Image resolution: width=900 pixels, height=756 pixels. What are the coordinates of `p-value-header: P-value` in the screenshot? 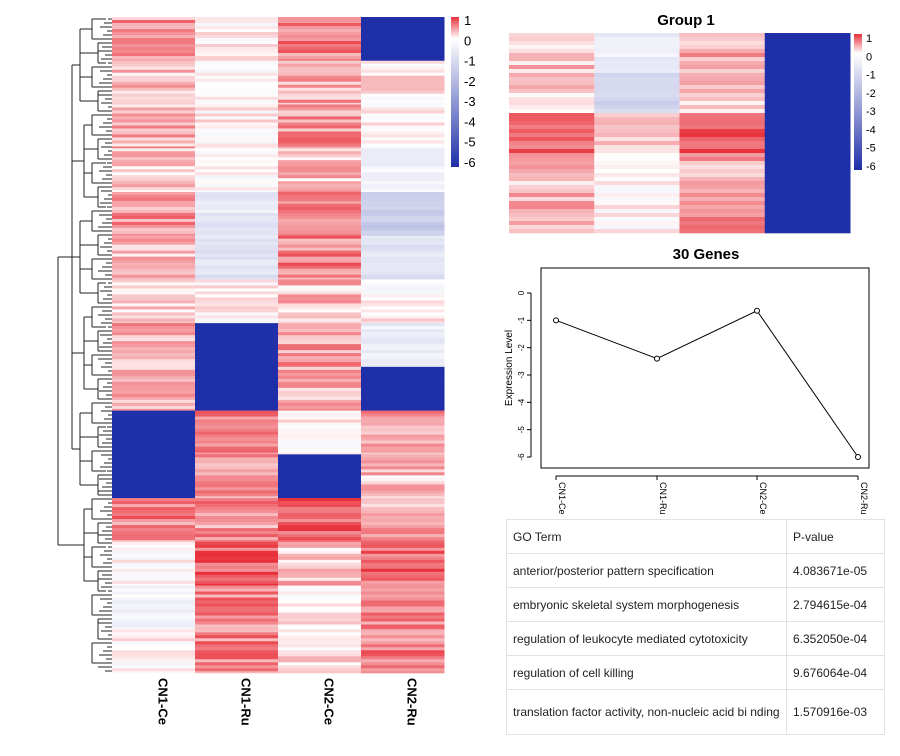 It's located at (835, 536).